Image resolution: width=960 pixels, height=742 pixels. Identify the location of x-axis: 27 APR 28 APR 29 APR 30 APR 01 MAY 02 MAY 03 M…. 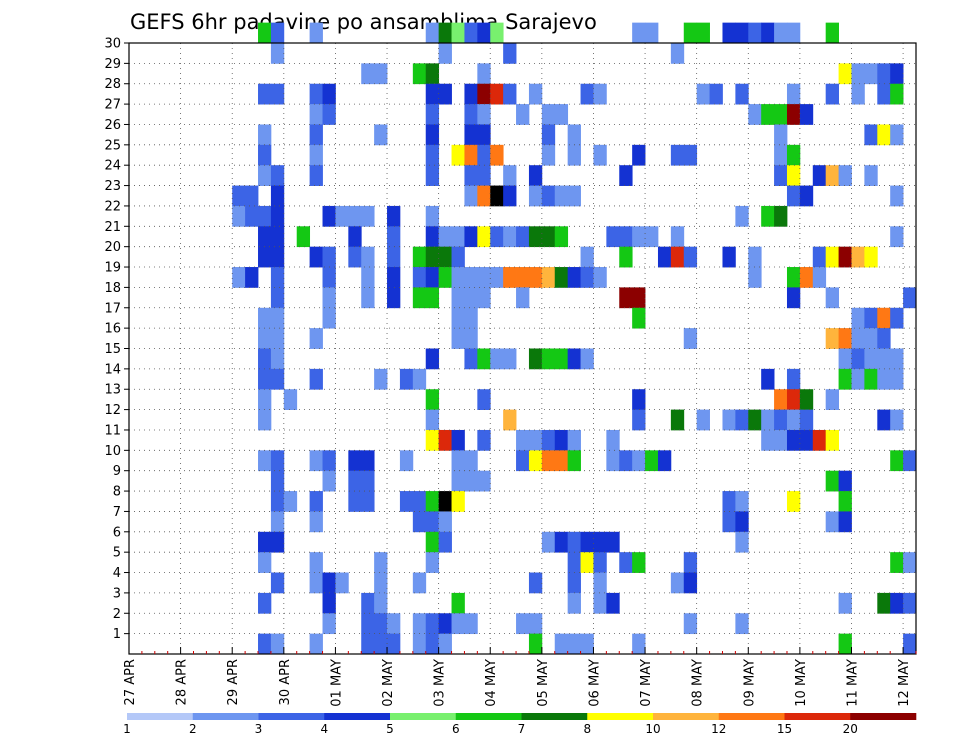
(520, 677).